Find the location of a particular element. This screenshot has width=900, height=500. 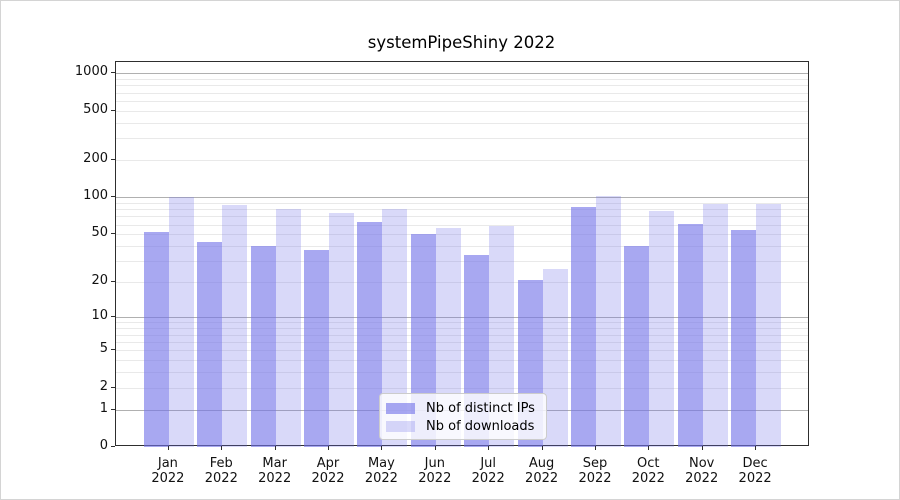

legend-item-distinct-ips: Nb of distinct IPs is located at coordinates (462, 408).